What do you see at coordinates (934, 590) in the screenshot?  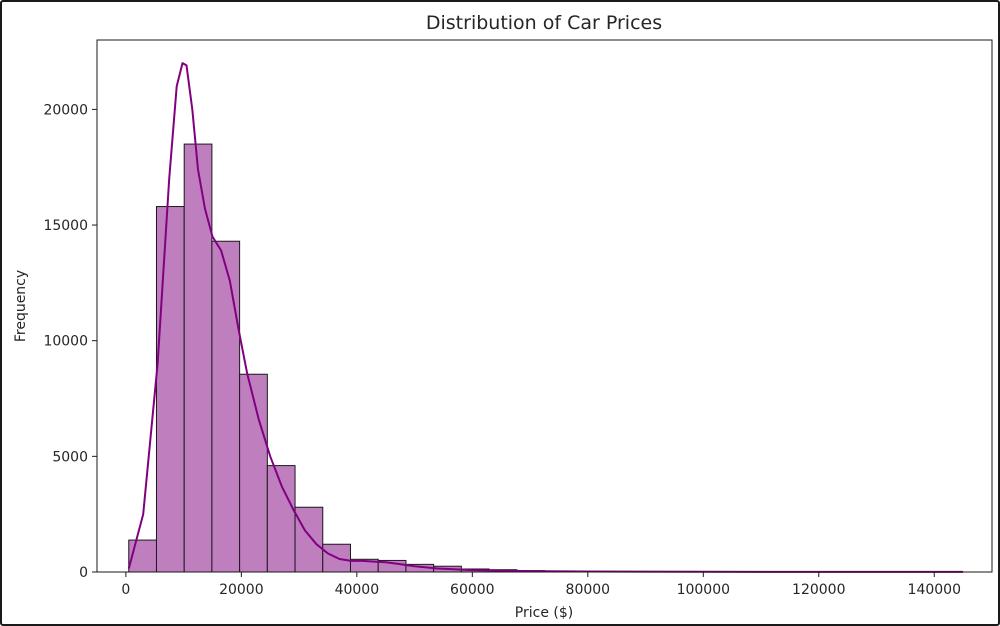 I see `x-tick-label-7: 140000` at bounding box center [934, 590].